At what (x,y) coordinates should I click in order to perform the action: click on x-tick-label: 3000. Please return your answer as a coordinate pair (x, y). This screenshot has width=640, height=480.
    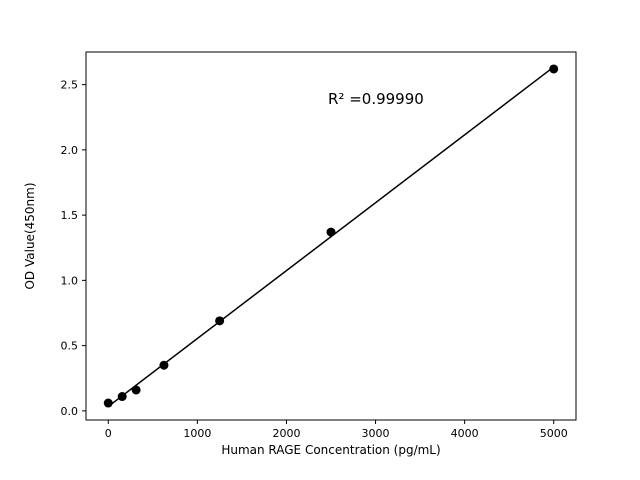
    Looking at the image, I should click on (376, 433).